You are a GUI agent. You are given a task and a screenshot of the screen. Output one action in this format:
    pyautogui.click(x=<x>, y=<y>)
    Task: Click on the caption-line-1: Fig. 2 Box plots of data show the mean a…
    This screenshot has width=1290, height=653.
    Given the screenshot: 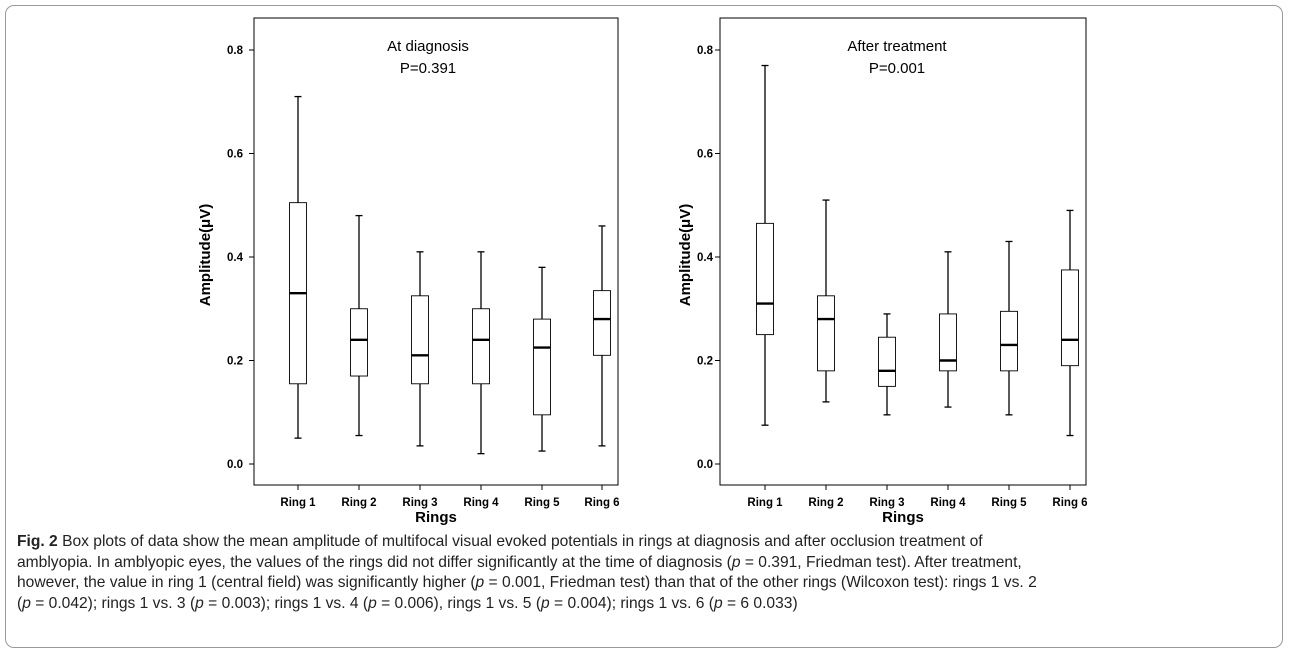 What is the action you would take?
    pyautogui.click(x=644, y=542)
    